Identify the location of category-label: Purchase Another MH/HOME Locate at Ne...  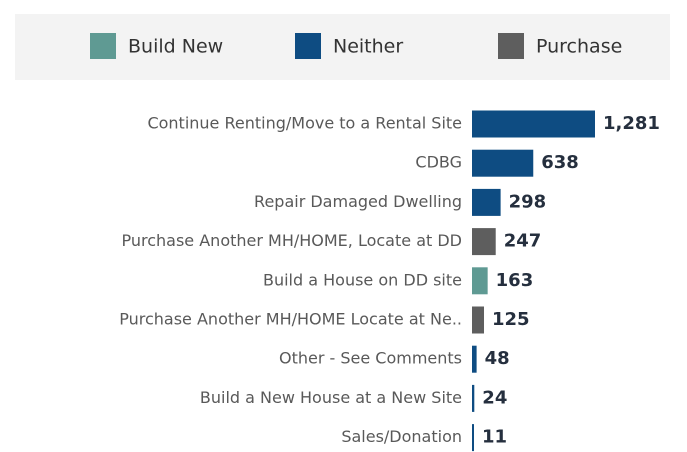
(290, 319).